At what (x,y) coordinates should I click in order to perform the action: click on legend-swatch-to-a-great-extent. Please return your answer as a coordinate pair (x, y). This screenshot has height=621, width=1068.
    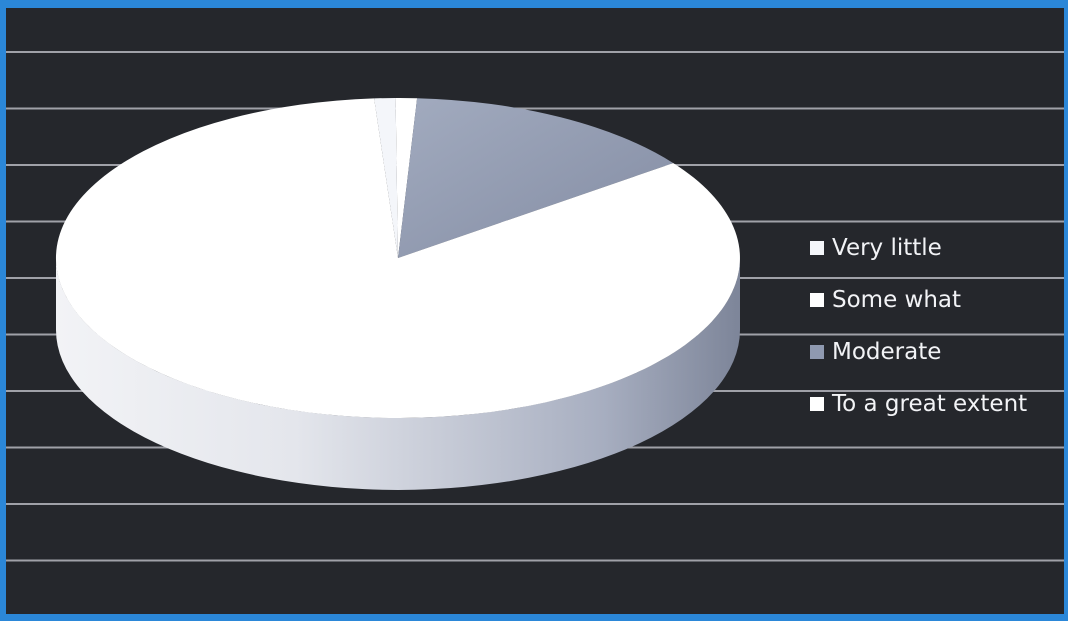
    Looking at the image, I should click on (817, 404).